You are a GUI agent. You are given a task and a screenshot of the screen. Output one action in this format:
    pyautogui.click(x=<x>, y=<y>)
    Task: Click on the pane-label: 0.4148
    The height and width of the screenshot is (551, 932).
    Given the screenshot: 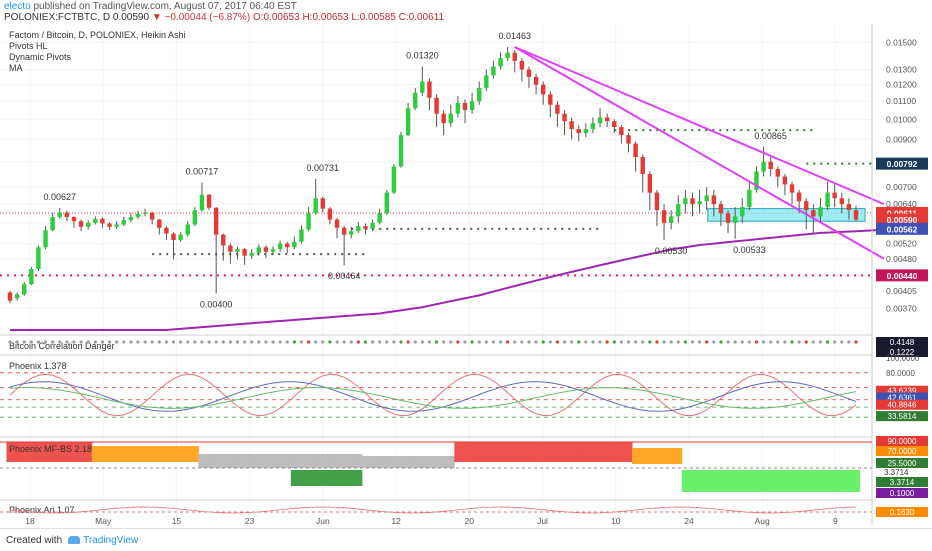 What is the action you would take?
    pyautogui.click(x=902, y=342)
    